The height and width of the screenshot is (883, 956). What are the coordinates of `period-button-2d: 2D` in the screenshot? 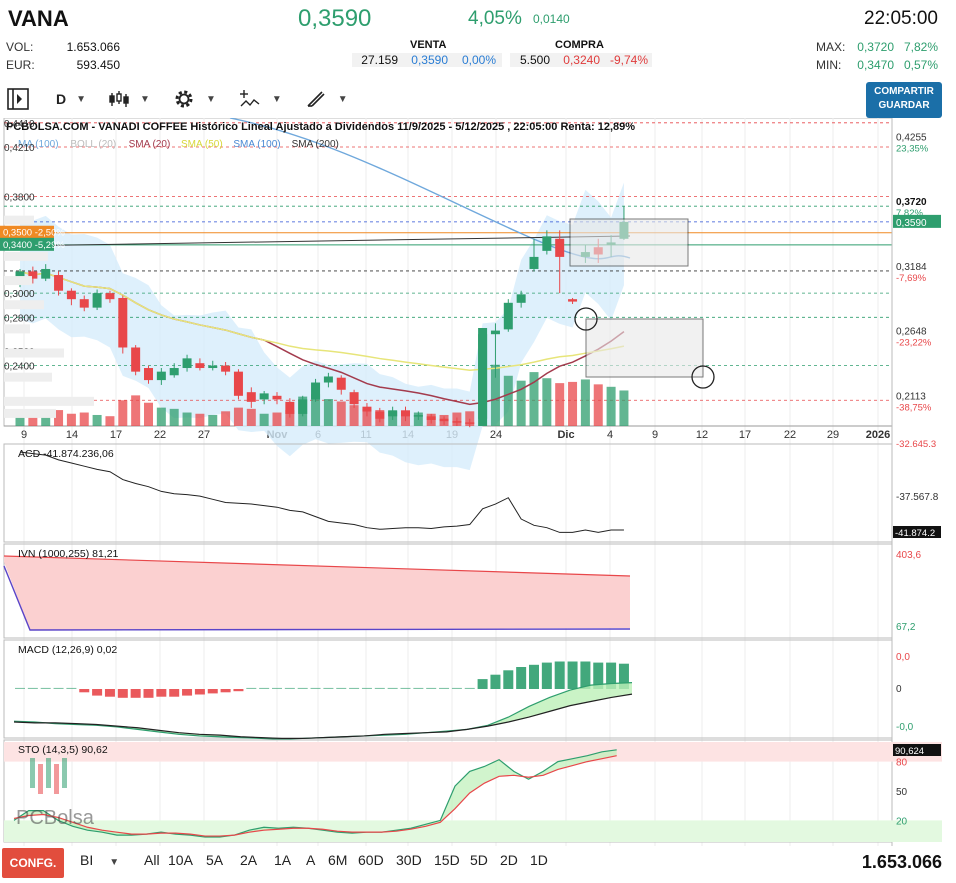 It's located at (509, 860).